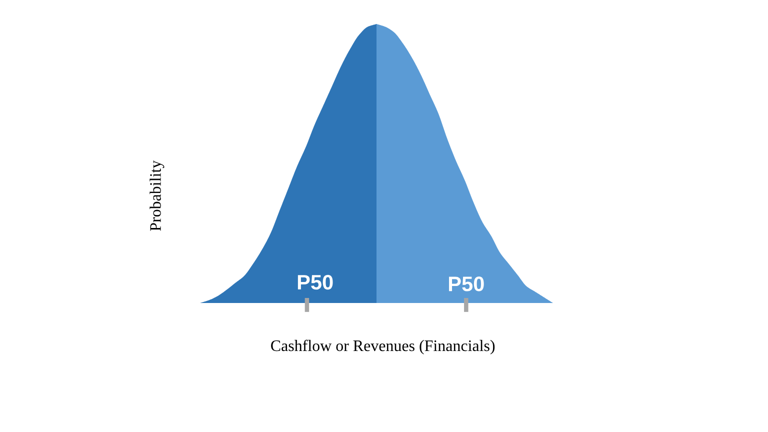  What do you see at coordinates (383, 347) in the screenshot?
I see `x-axis-title: Cashflow or Revenues (Financials)` at bounding box center [383, 347].